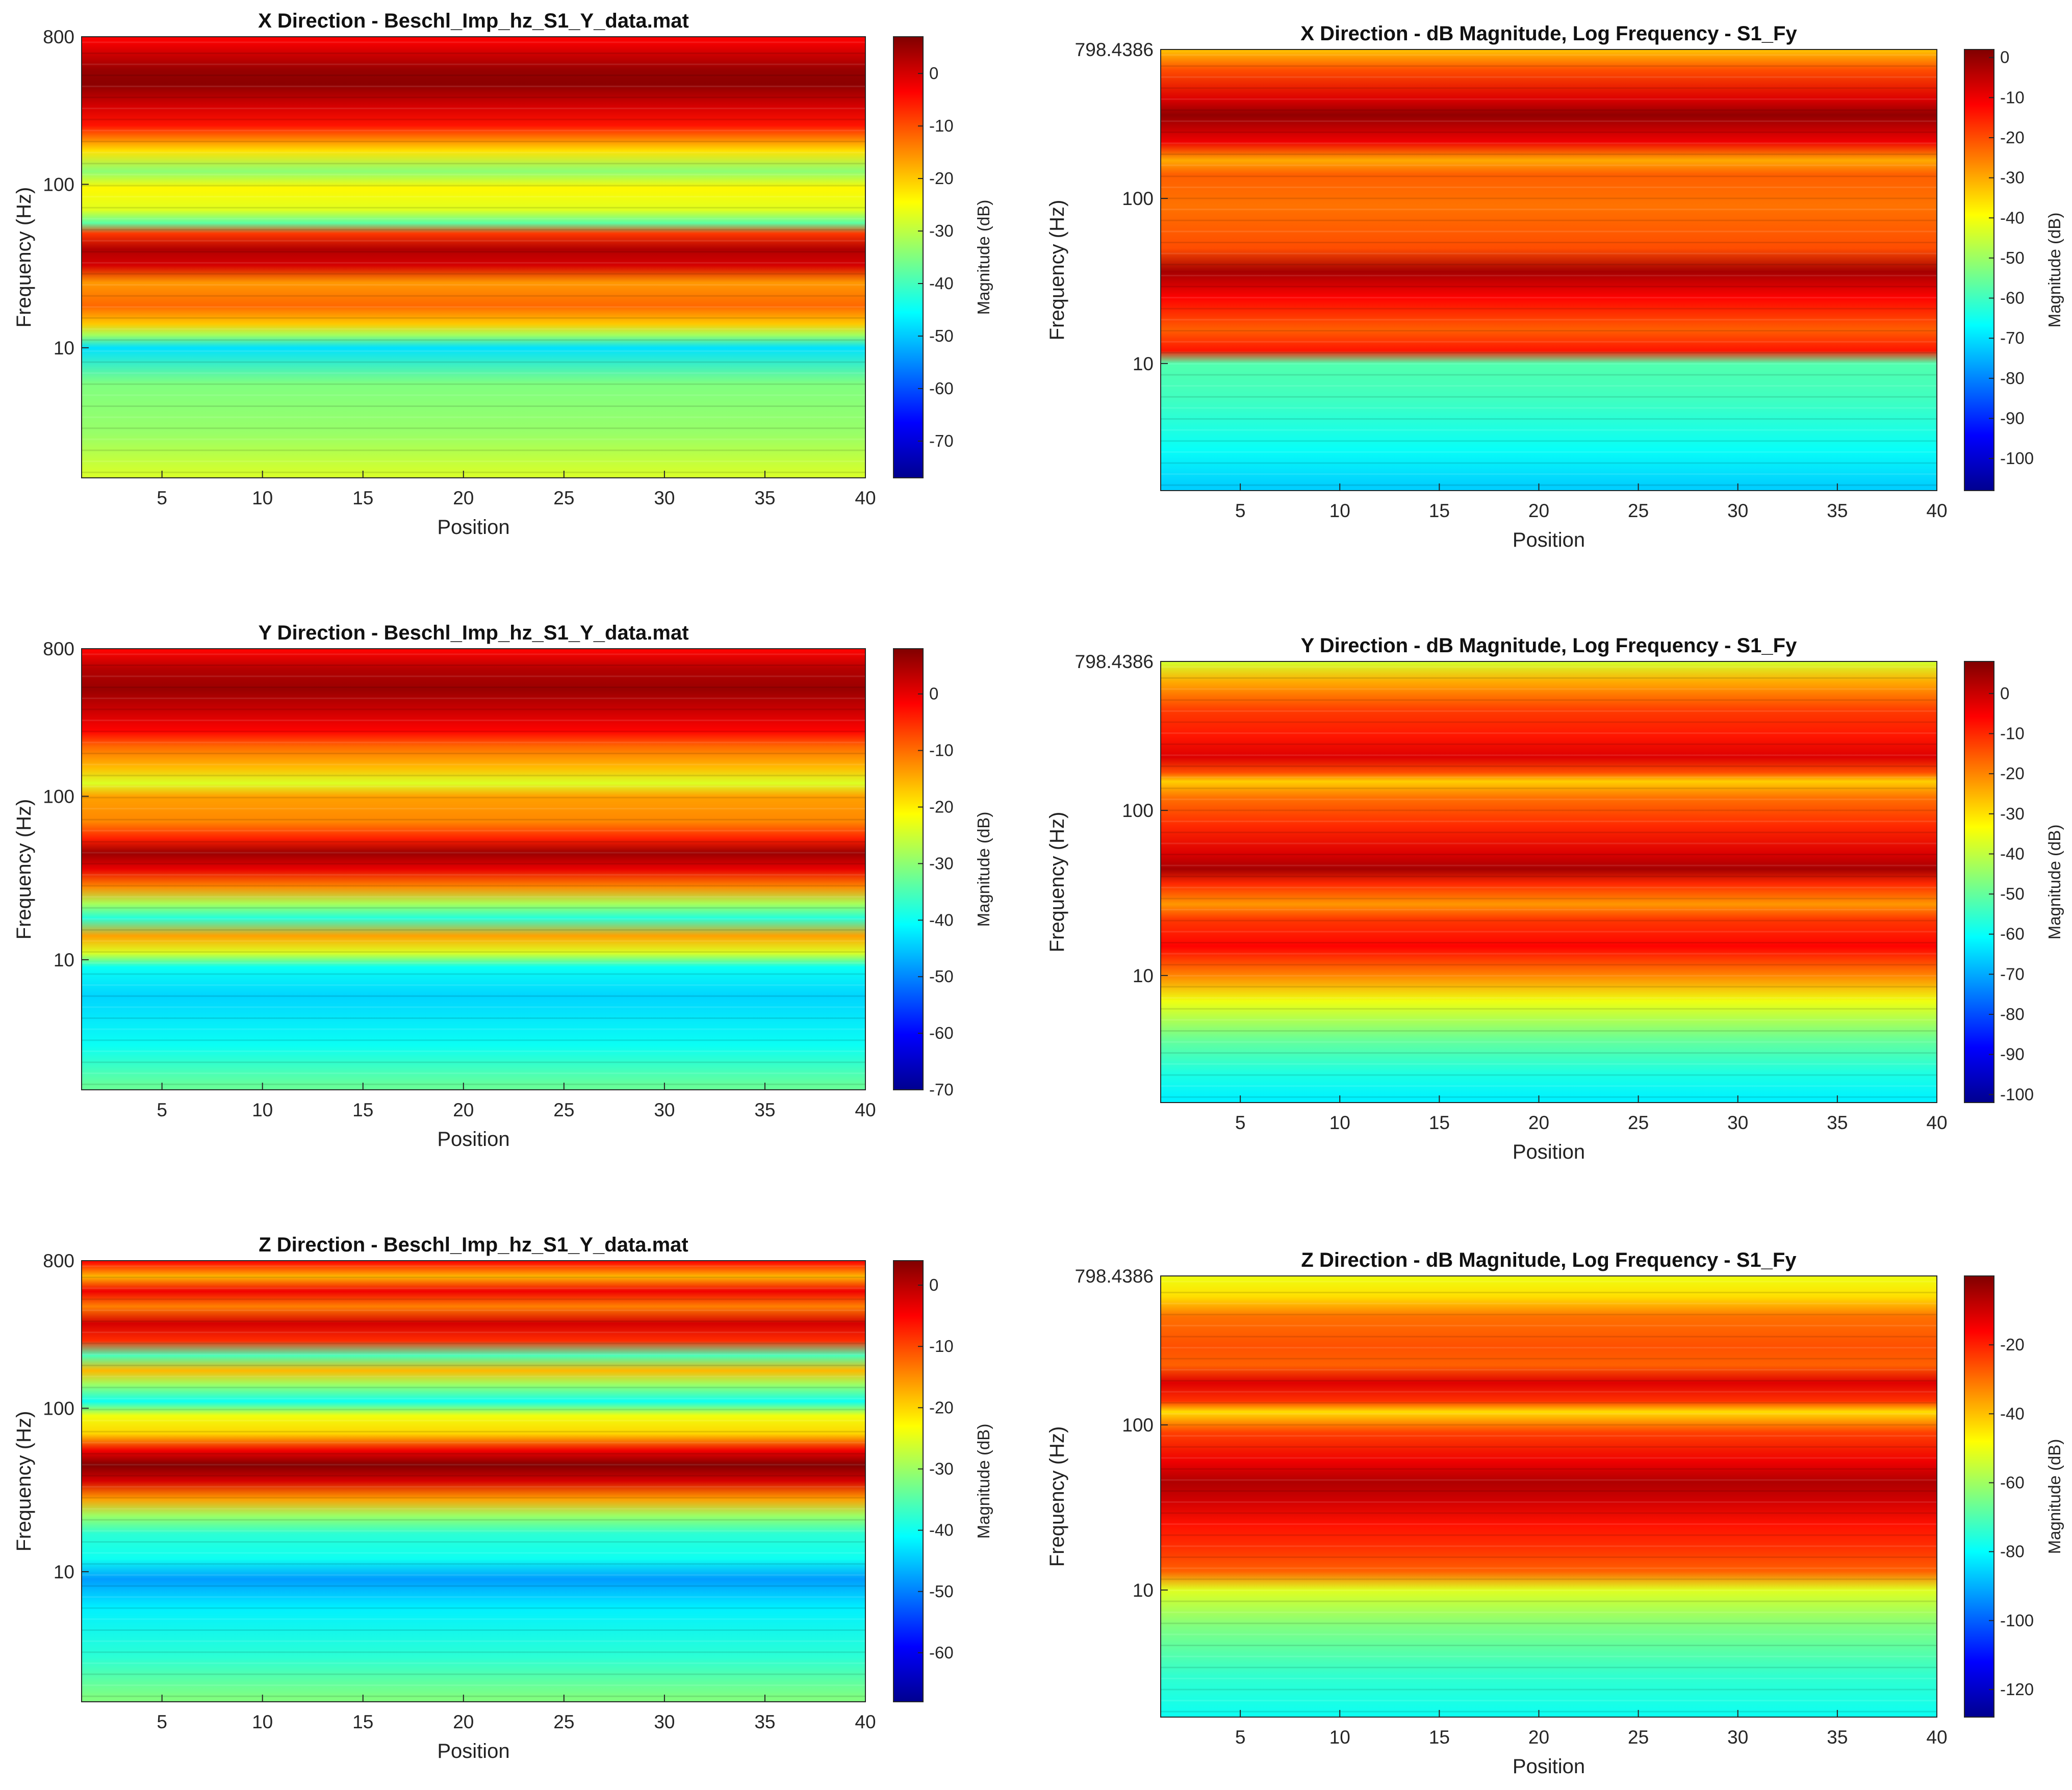 The width and height of the screenshot is (2072, 1790). What do you see at coordinates (2014, 1497) in the screenshot?
I see `colorbar: -20 -40 -60 -80 -100 -120 Magnitude (dB)` at bounding box center [2014, 1497].